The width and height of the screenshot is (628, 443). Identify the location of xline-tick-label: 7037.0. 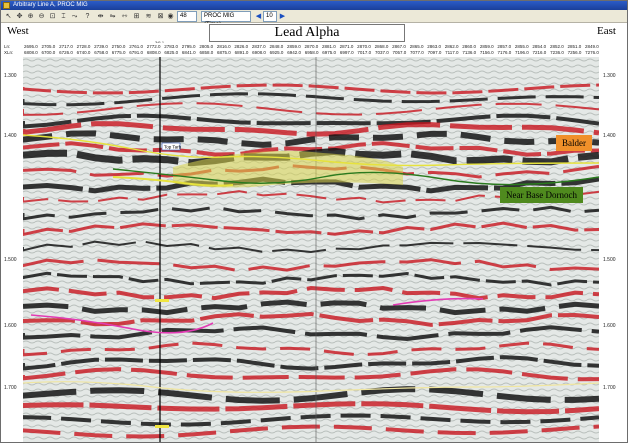
(381, 52).